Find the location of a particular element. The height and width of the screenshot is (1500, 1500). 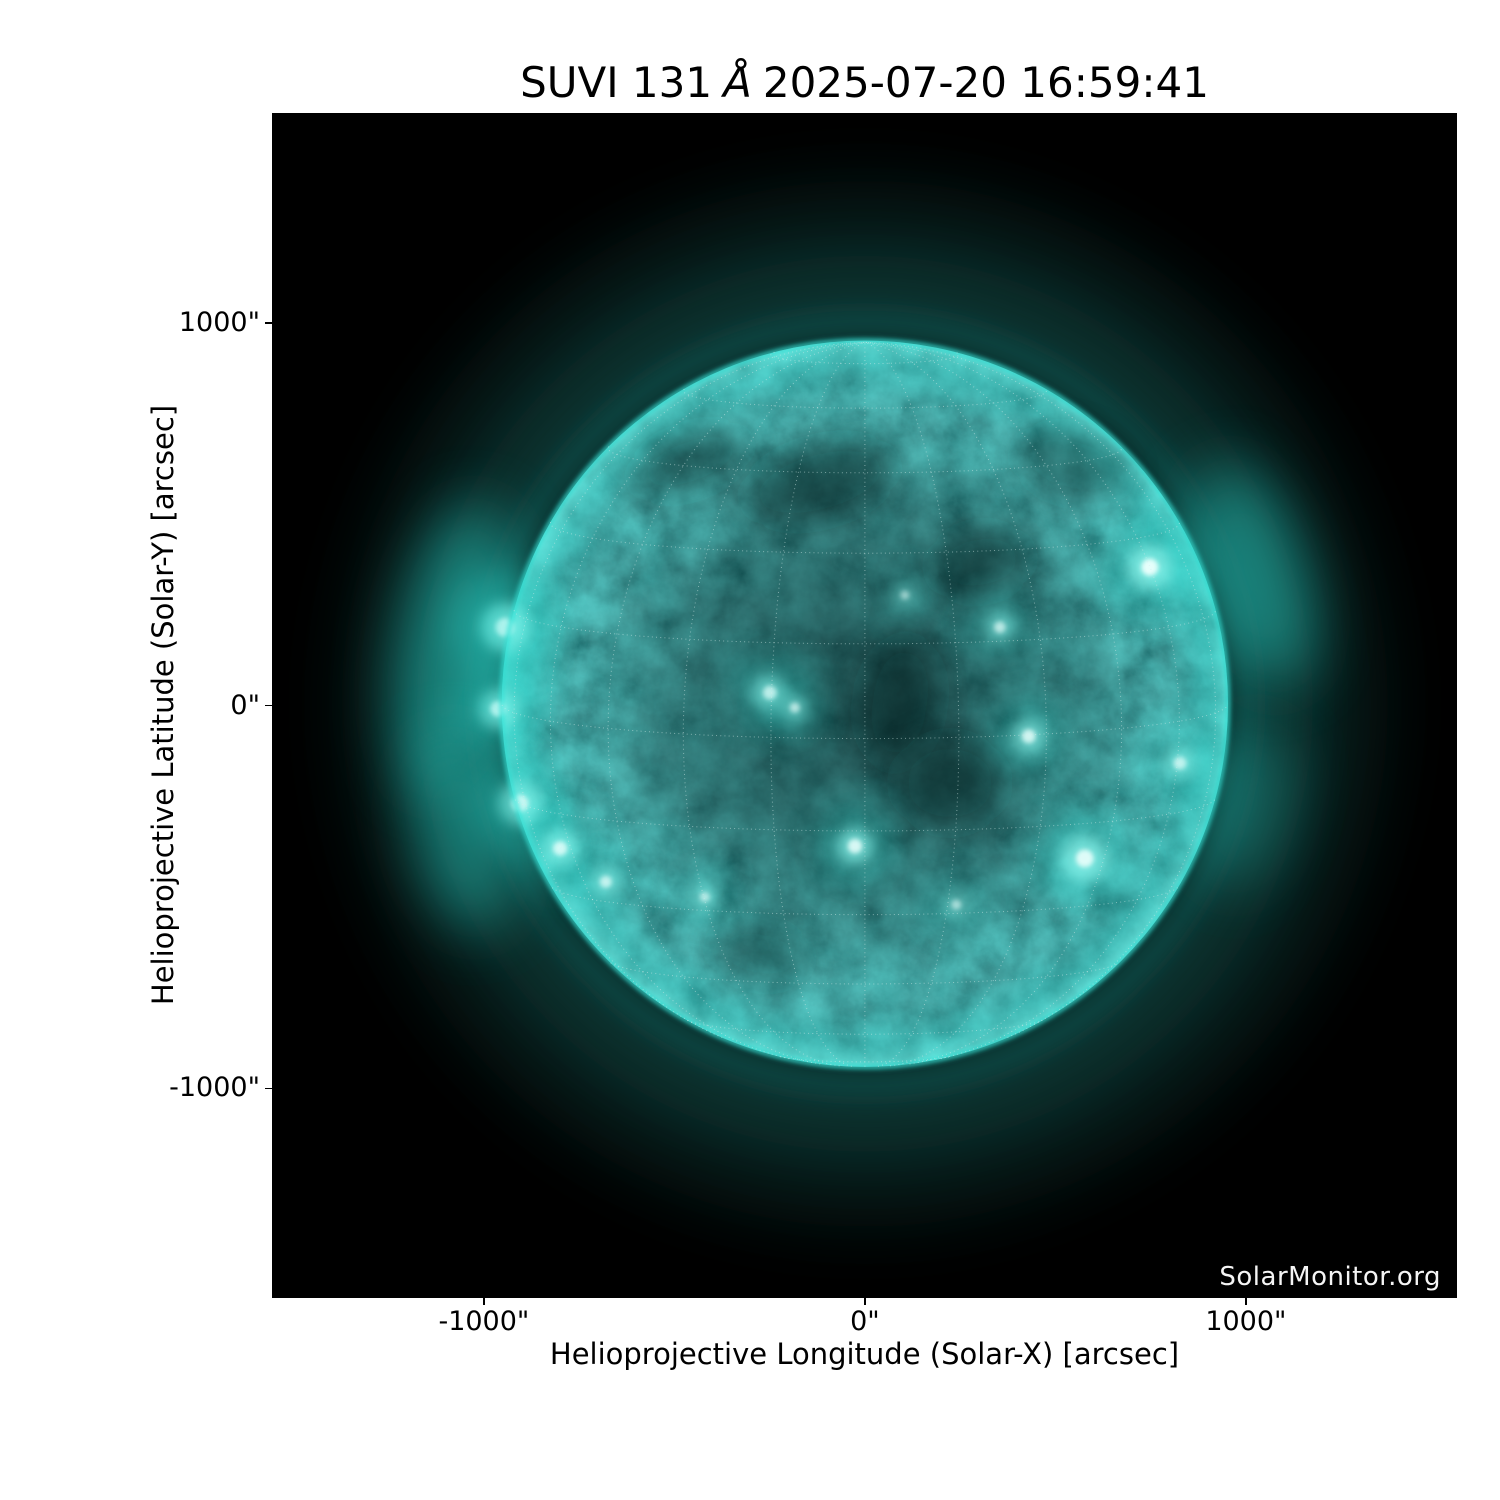

watermark: SolarMonitor.org is located at coordinates (1330, 1277).